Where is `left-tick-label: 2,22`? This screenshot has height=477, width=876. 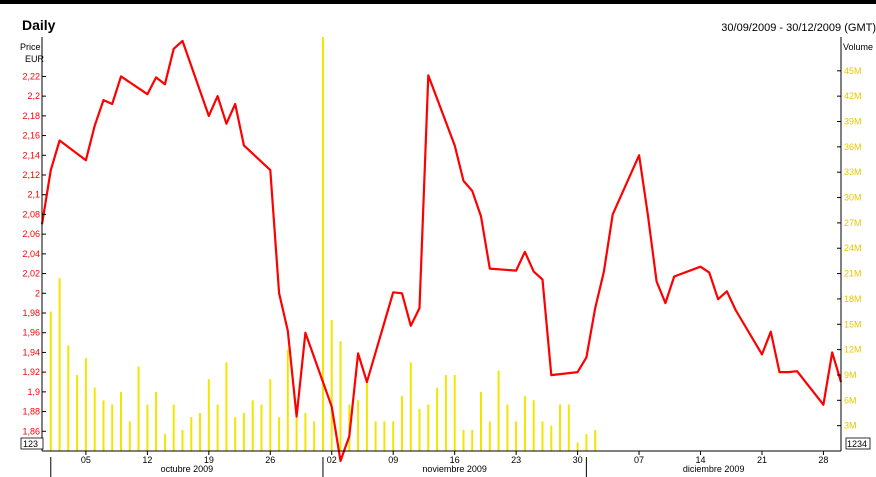
left-tick-label: 2,22 is located at coordinates (31, 76).